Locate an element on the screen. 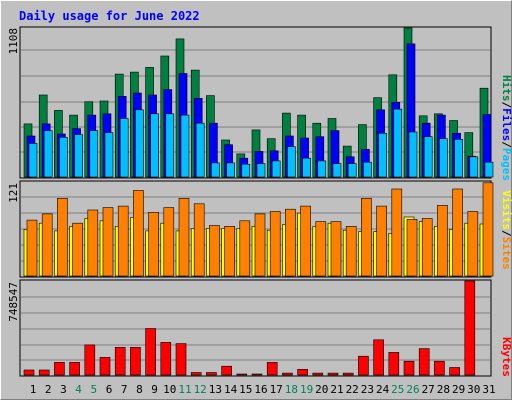  x-label-day-17: 17 is located at coordinates (276, 389).